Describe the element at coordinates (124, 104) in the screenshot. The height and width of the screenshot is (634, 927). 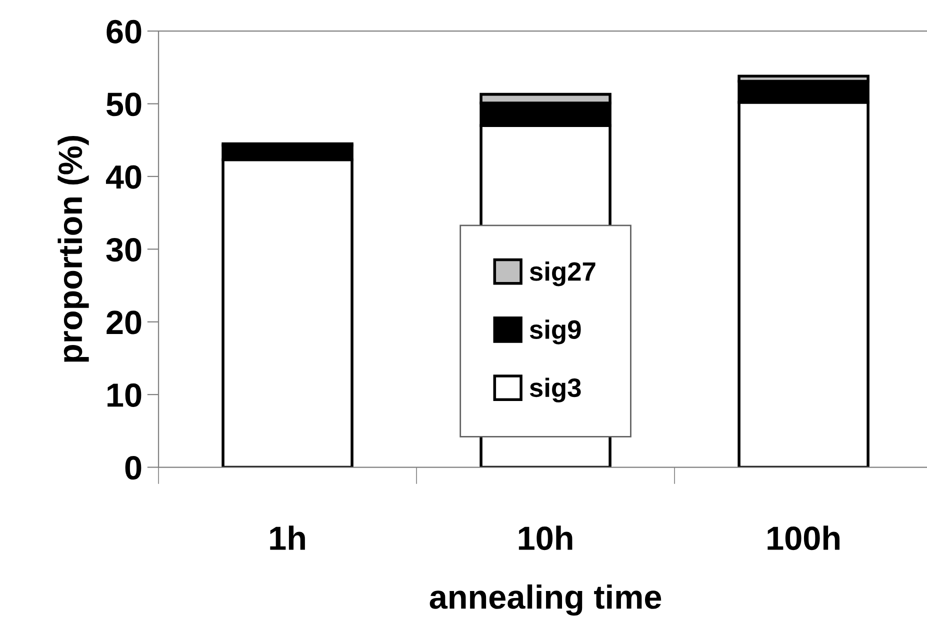
I see `y-tick-label: 50` at that location.